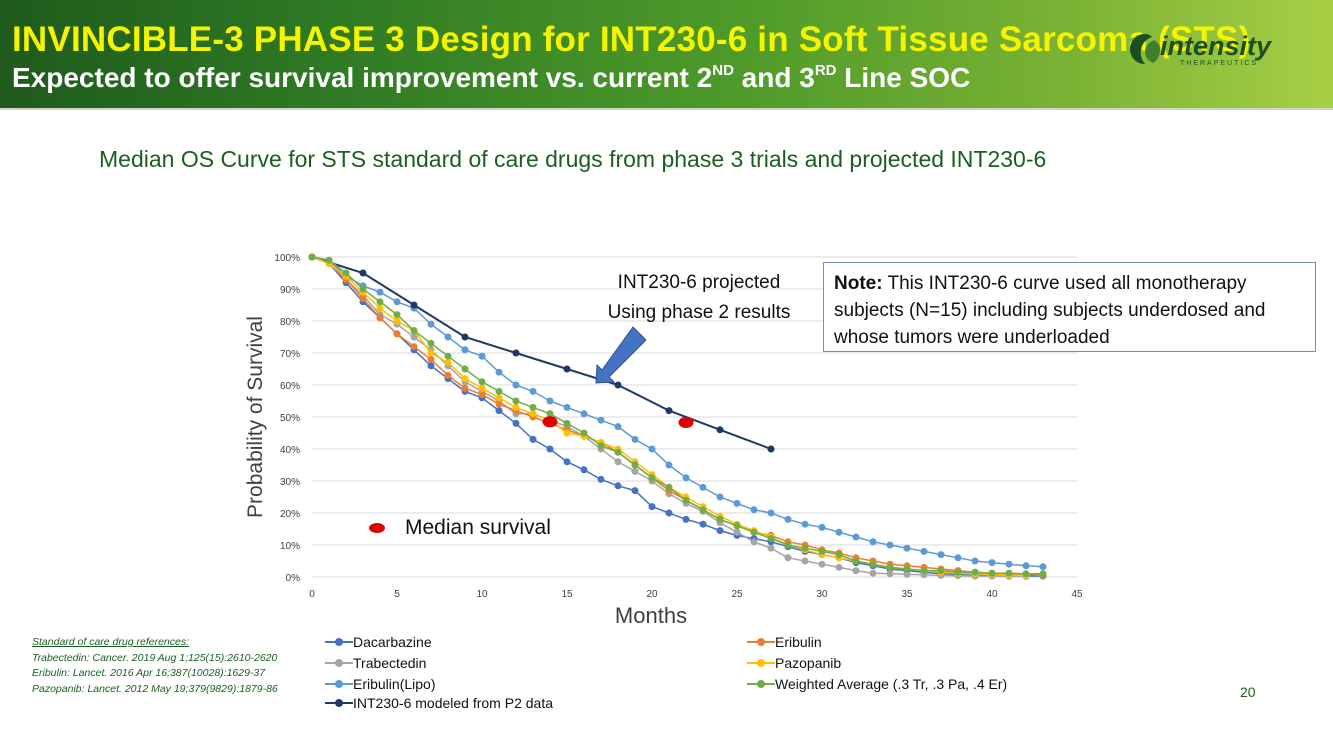 The image size is (1333, 731). Describe the element at coordinates (822, 594) in the screenshot. I see `x-tick-label: 30` at that location.